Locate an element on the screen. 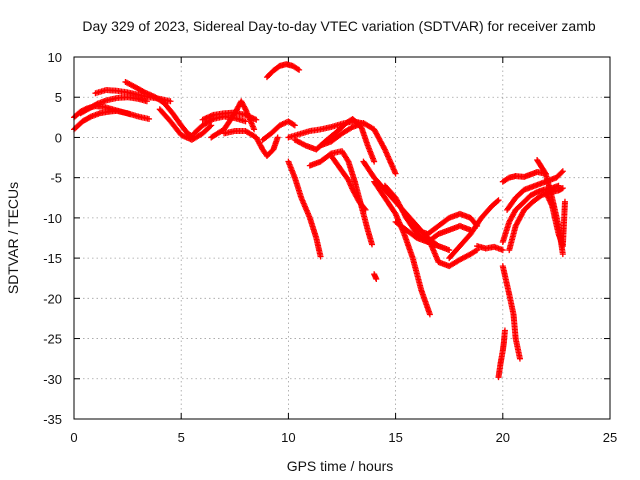 The height and width of the screenshot is (480, 640). x-tick-label: 25 is located at coordinates (610, 437).